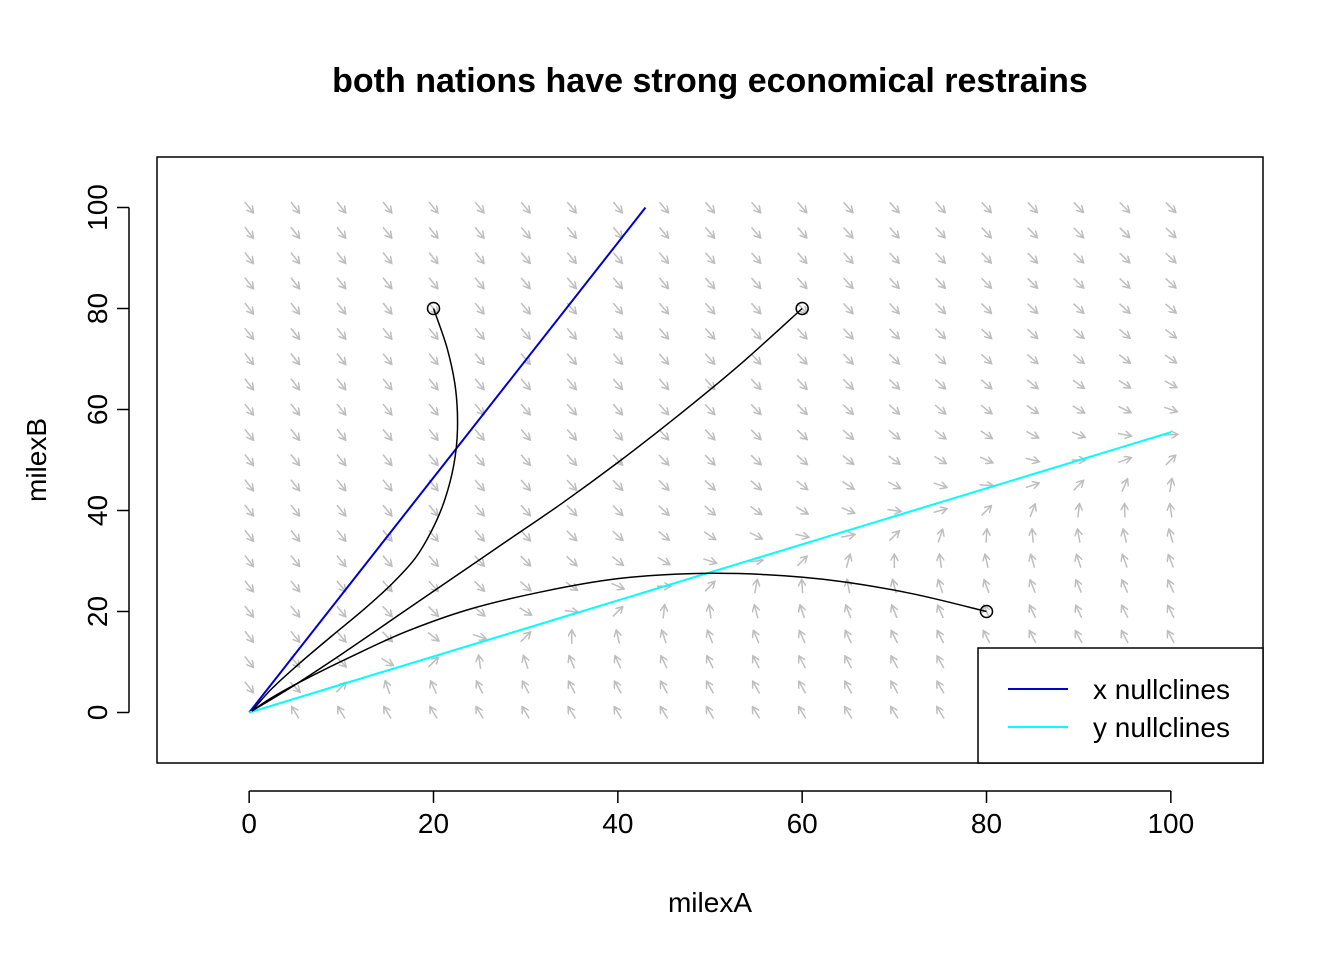 The image size is (1344, 960). I want to click on y-tick-label: 80, so click(97, 308).